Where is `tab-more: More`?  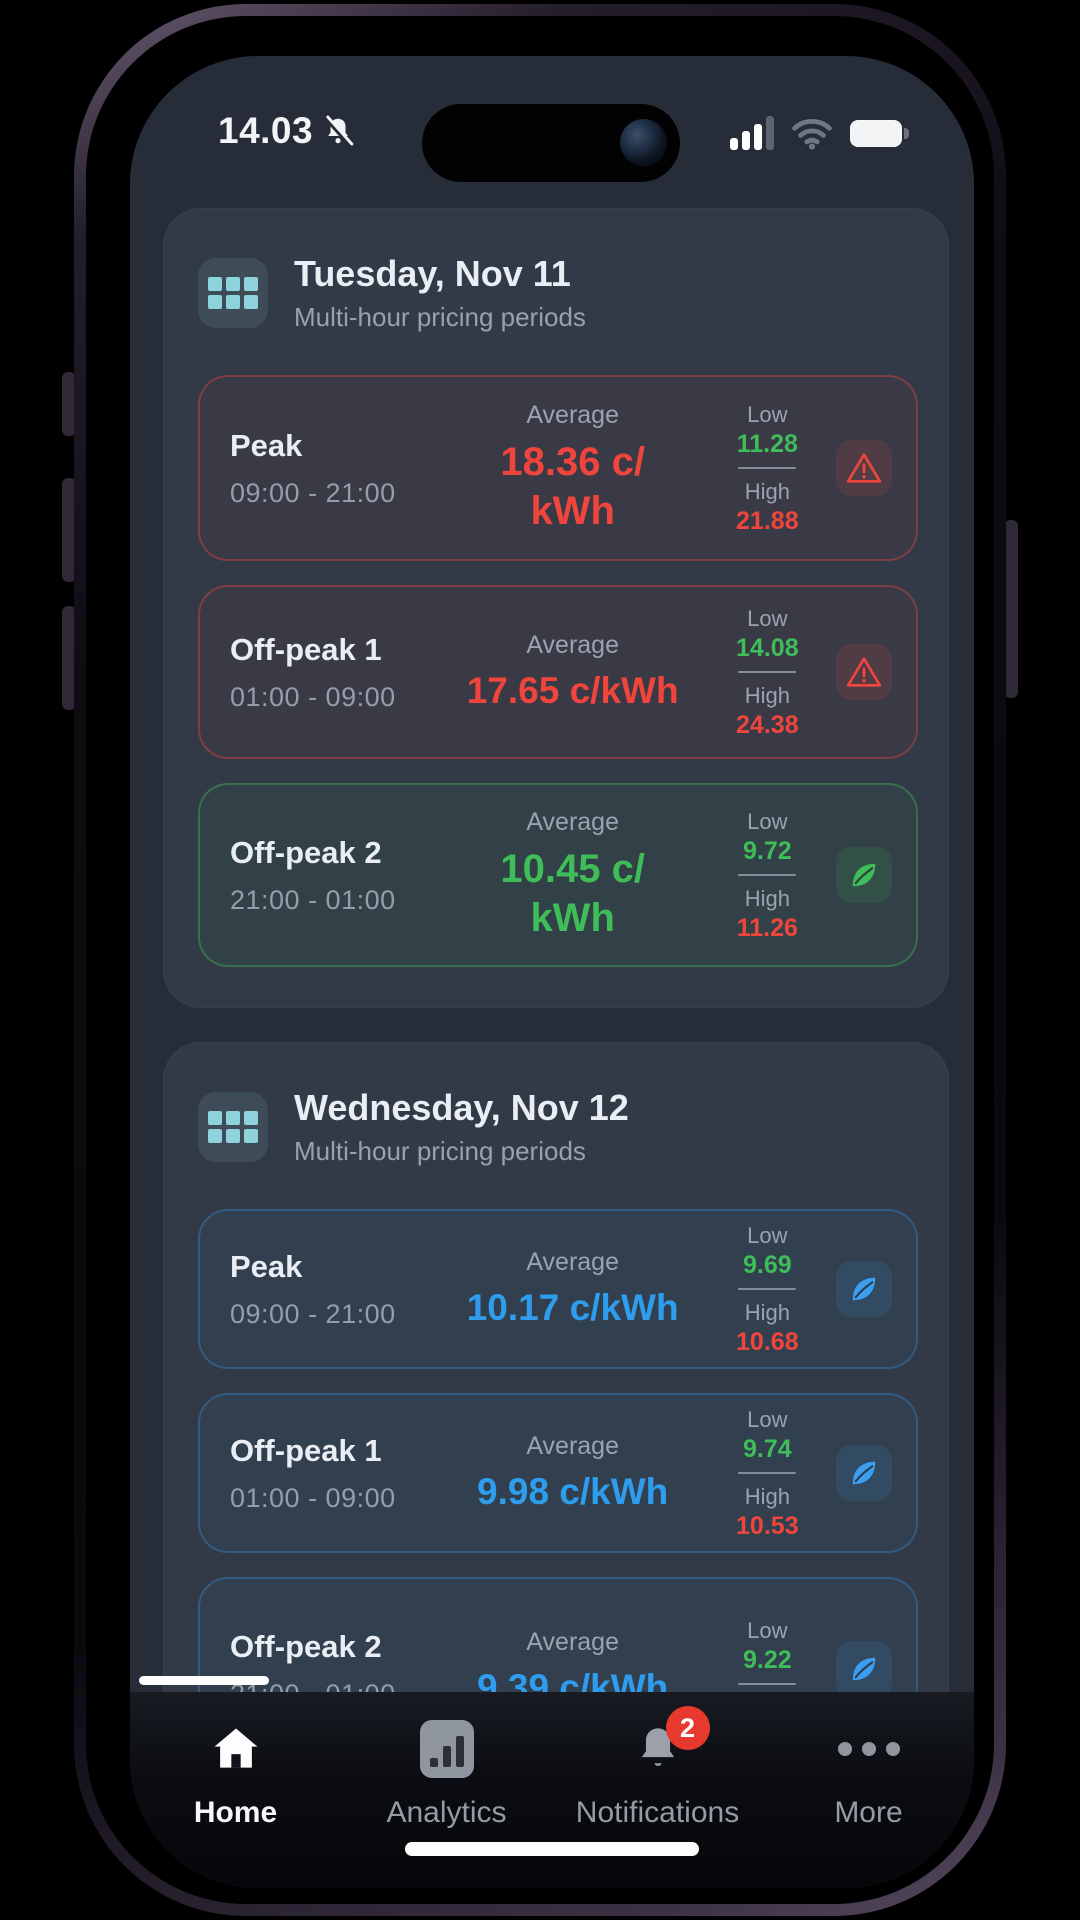 tab-more: More is located at coordinates (869, 1774).